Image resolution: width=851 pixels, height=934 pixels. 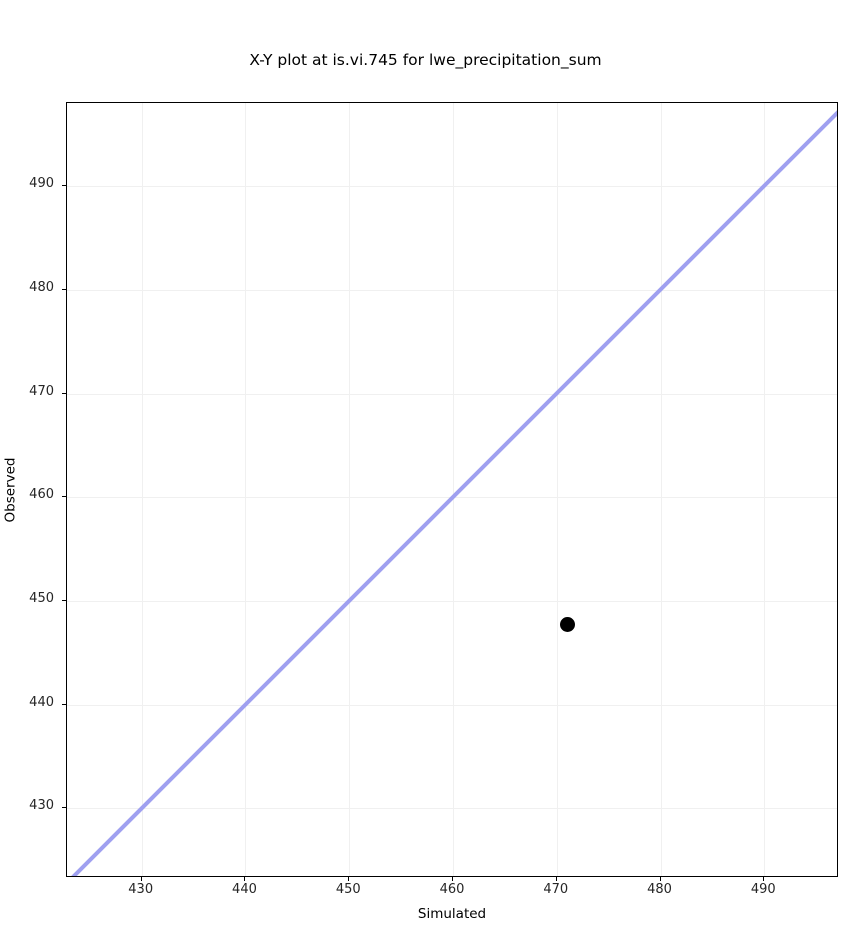 I want to click on y-axis-tick-label: 430, so click(x=41, y=806).